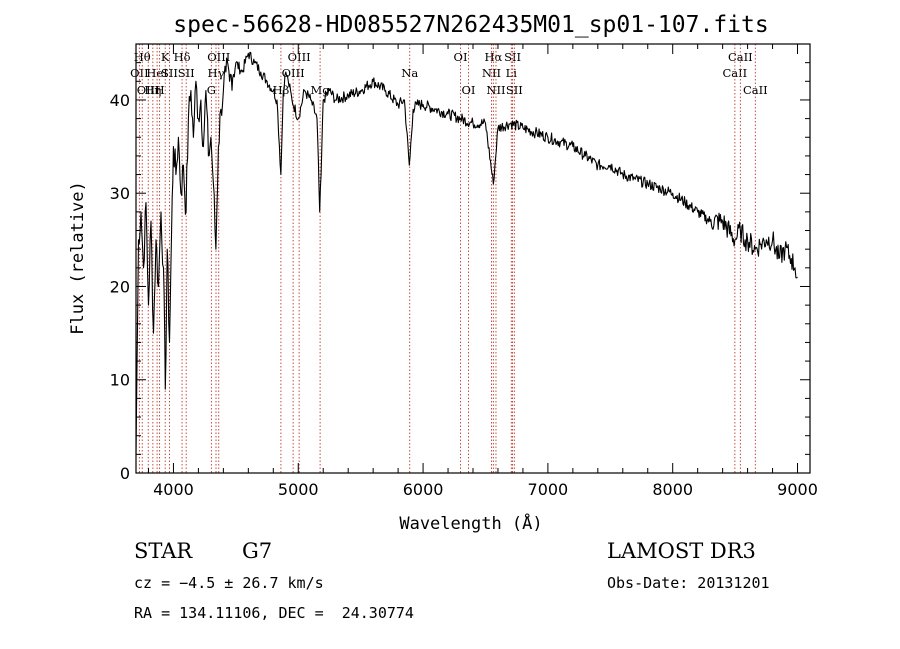 This screenshot has width=900, height=649. I want to click on survey-name: LAMOST DR3, so click(681, 551).